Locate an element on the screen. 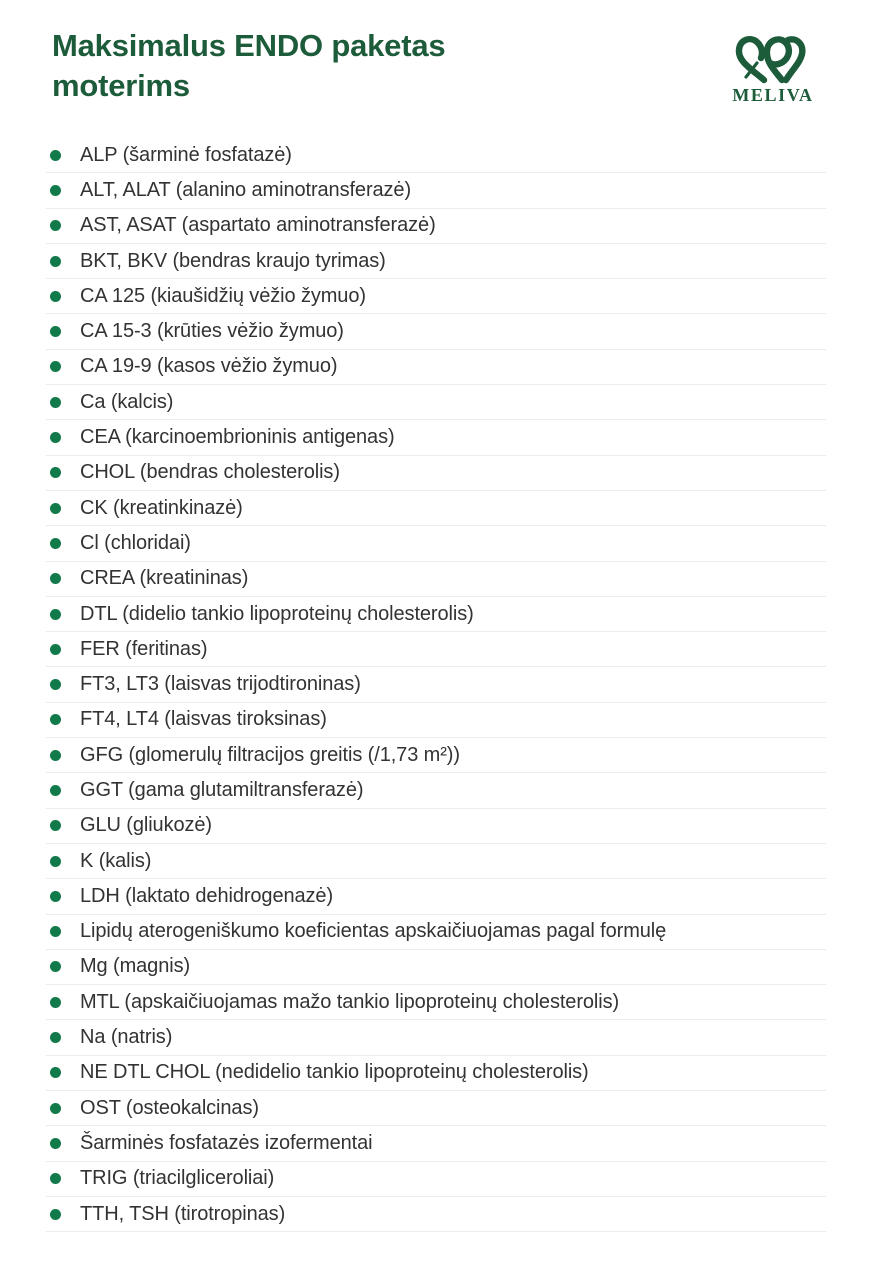 This screenshot has height=1280, width=872. list-item-label: CEA (karcinoembrioninis antigenas) is located at coordinates (237, 437).